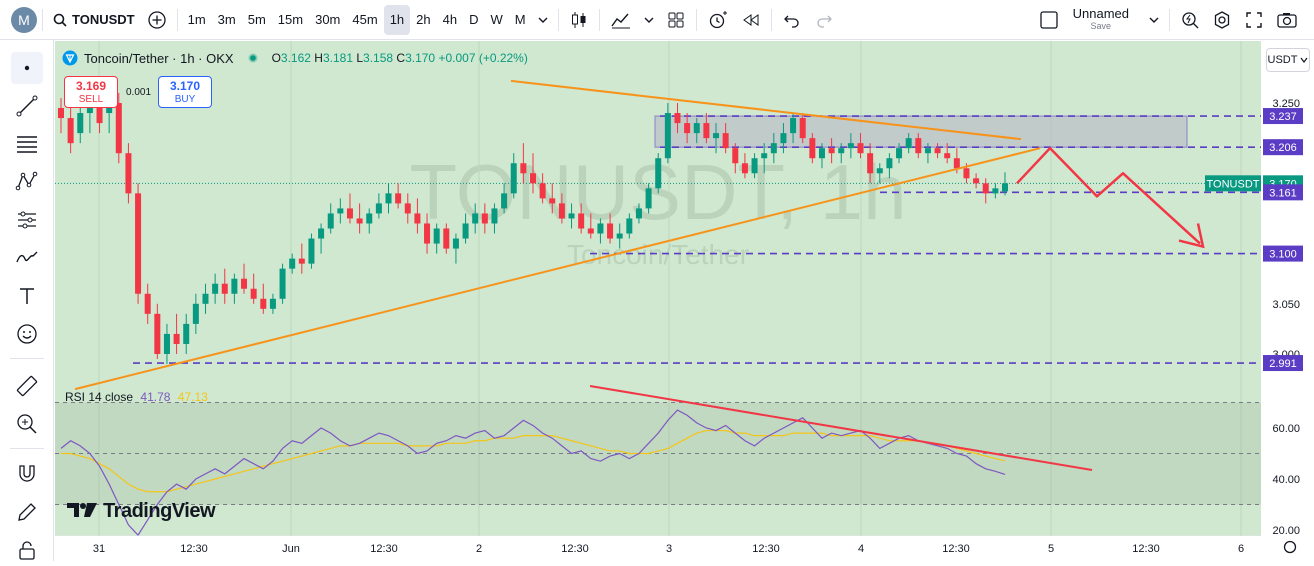  Describe the element at coordinates (253, 58) in the screenshot. I see `status-dot-icon` at that location.